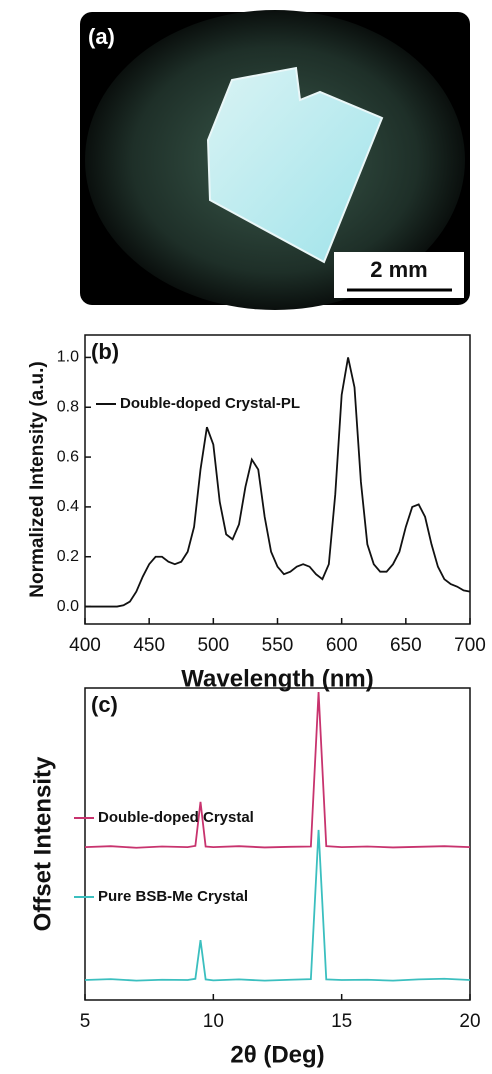 The height and width of the screenshot is (1074, 492). Describe the element at coordinates (68, 357) in the screenshot. I see `y-tick-label: 1.0` at that location.